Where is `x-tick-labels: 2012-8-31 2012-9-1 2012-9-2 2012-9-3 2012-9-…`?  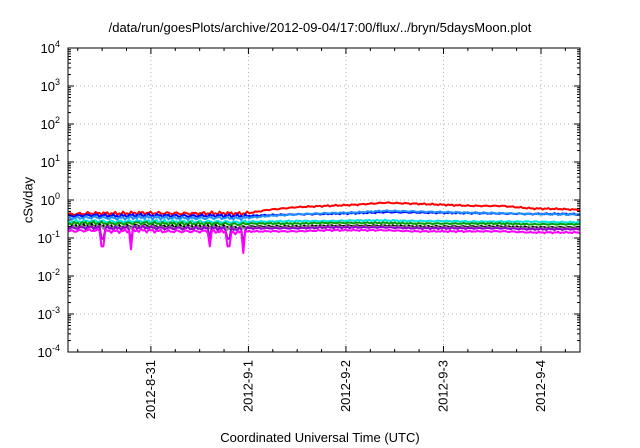 x-tick-labels: 2012-8-31 2012-9-1 2012-9-2 2012-9-3 2012-9-… is located at coordinates (345, 389).